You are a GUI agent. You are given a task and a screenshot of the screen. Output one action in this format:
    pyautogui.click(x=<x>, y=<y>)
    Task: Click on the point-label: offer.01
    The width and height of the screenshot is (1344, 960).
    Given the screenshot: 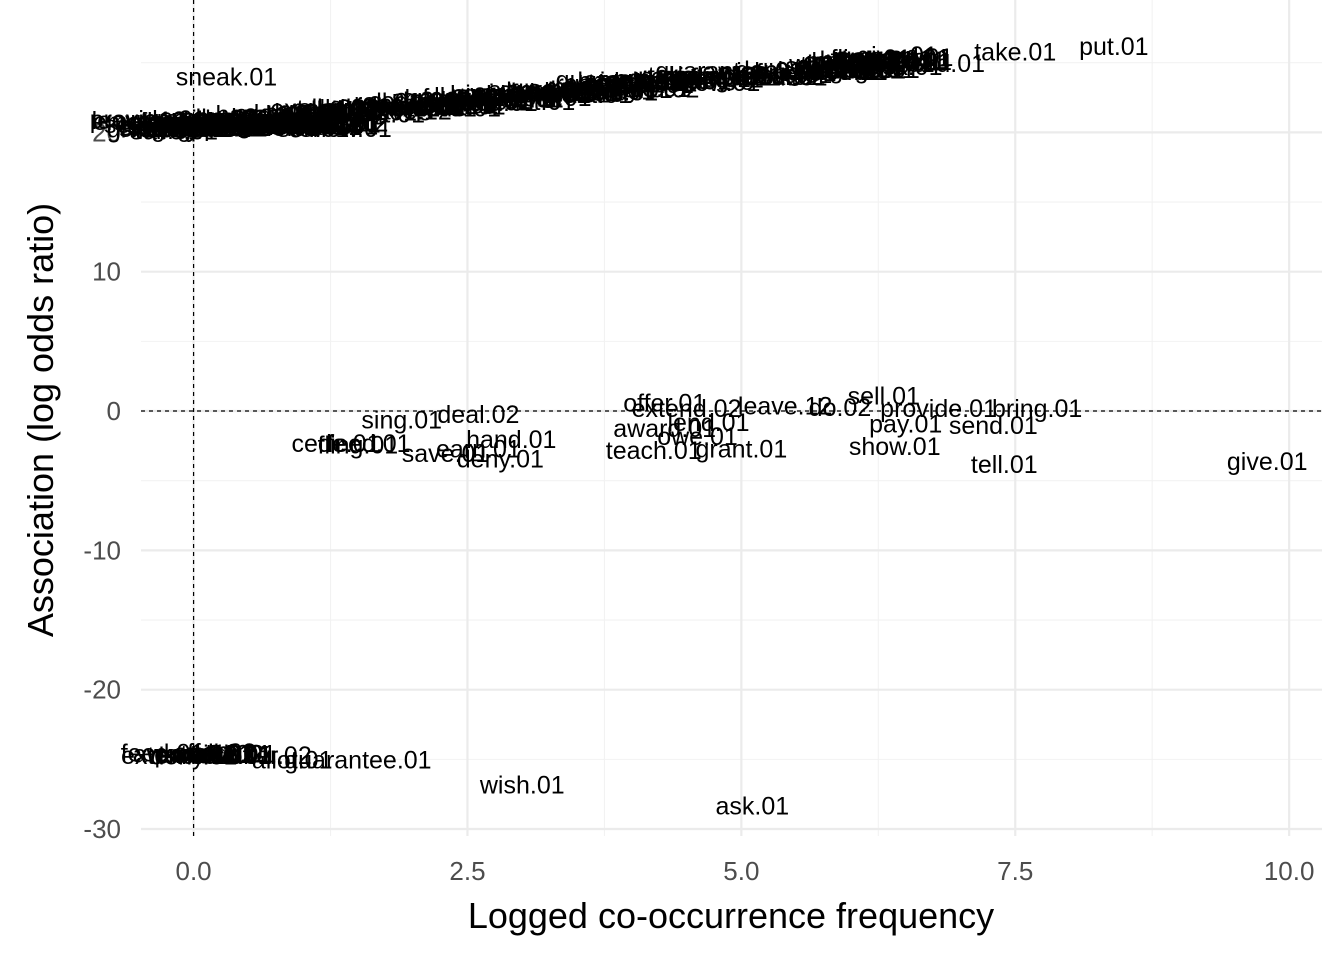 What is the action you would take?
    pyautogui.click(x=180, y=129)
    